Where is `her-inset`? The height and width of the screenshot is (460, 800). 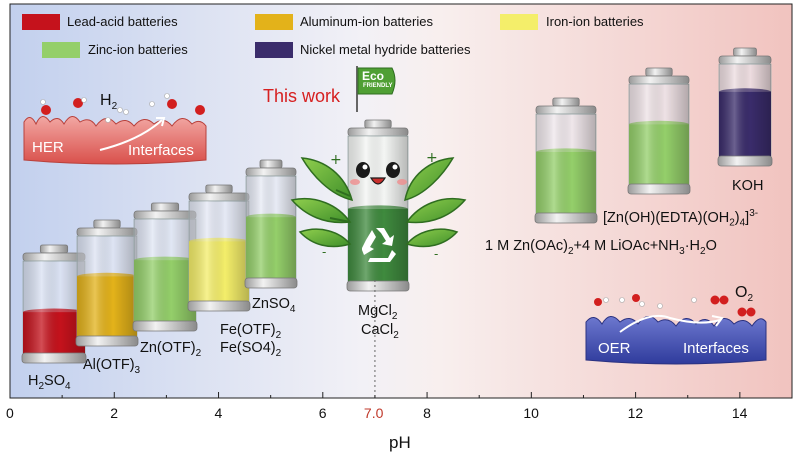 her-inset is located at coordinates (115, 129).